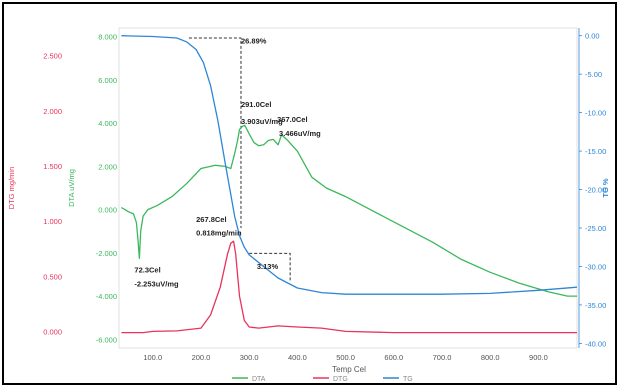  I want to click on dta-tick-label: 4.000, so click(107, 123).